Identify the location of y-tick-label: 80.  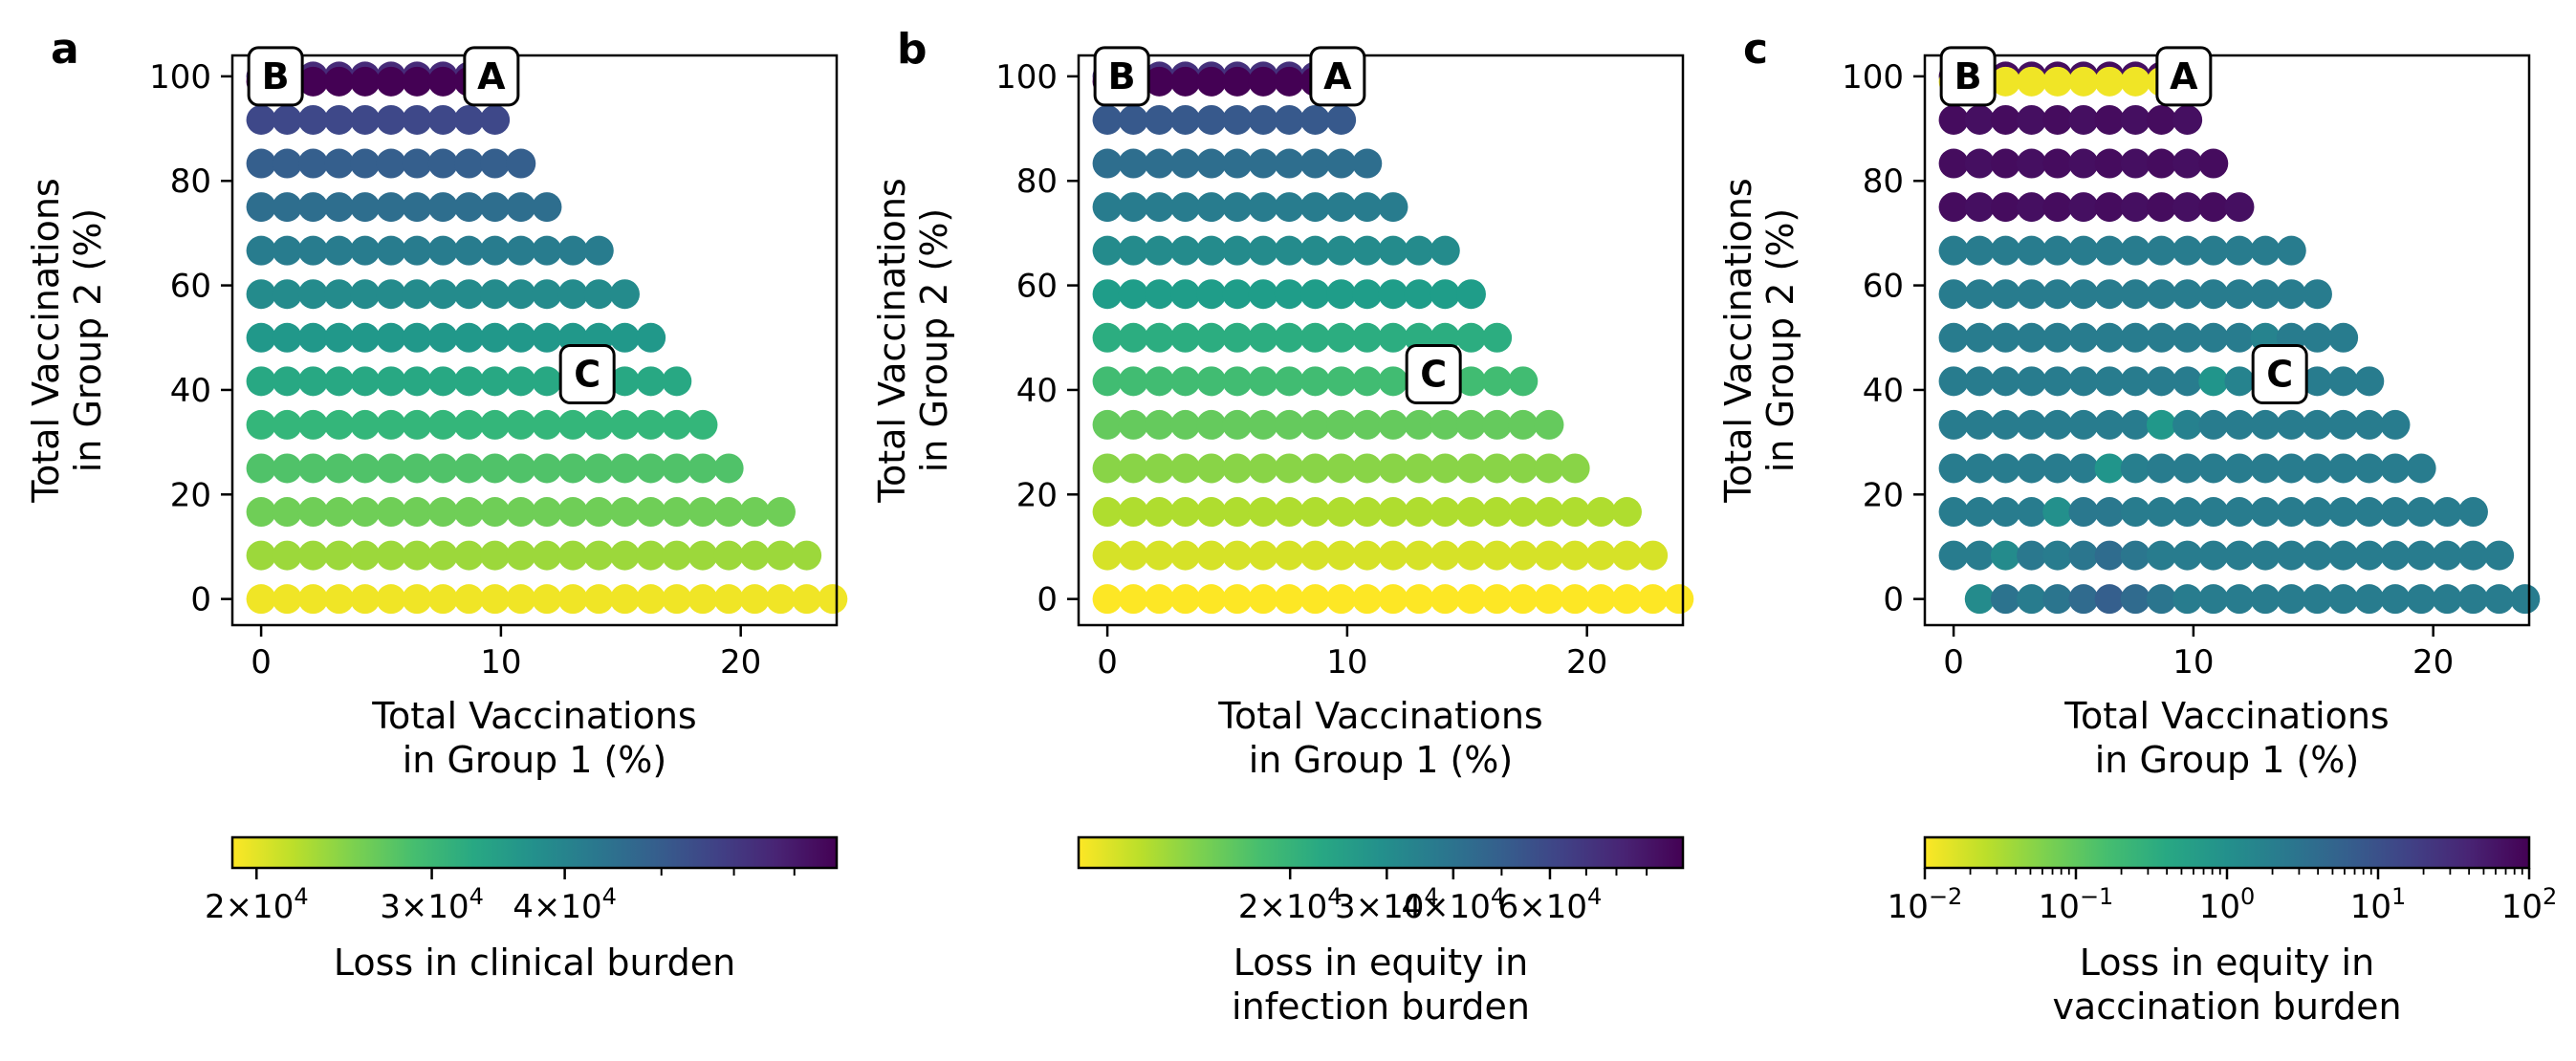
(1037, 181).